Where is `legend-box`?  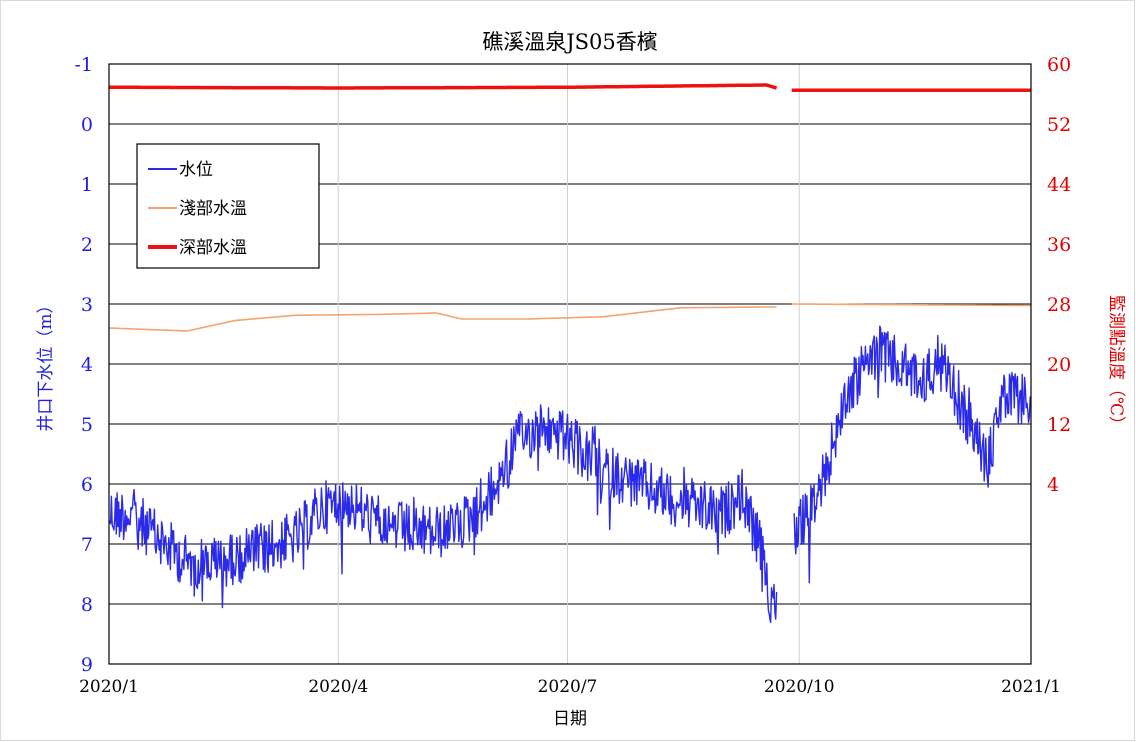
legend-box is located at coordinates (228, 206).